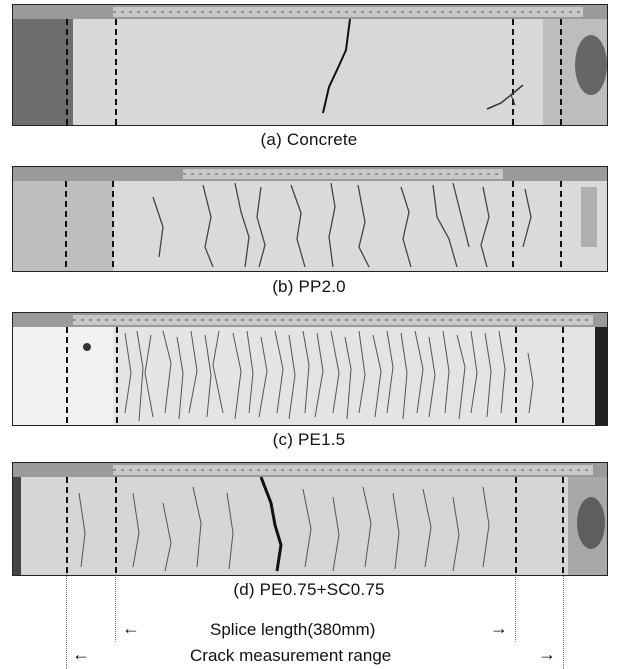  Describe the element at coordinates (131, 628) in the screenshot. I see `splice-left-arrow: ←` at that location.